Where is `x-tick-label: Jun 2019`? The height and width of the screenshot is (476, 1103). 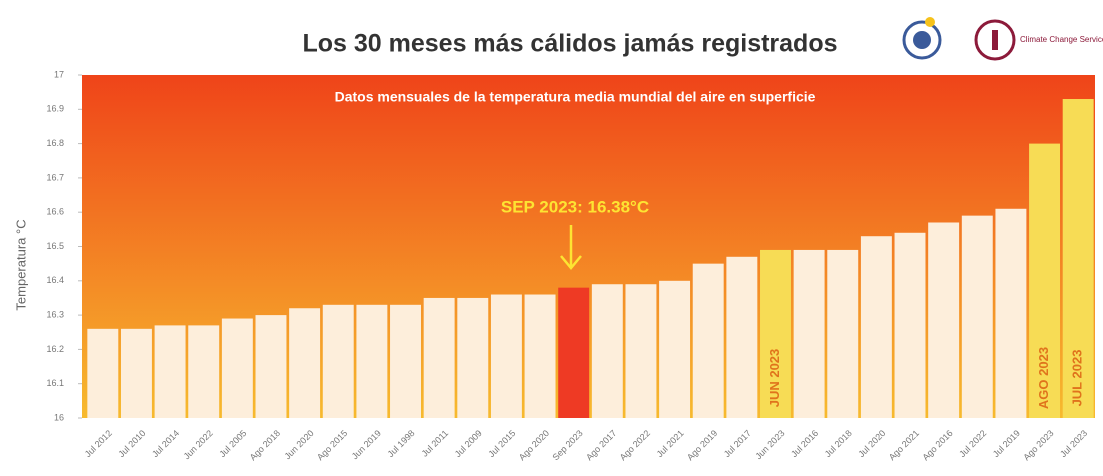 x-tick-label: Jun 2019 is located at coordinates (366, 444).